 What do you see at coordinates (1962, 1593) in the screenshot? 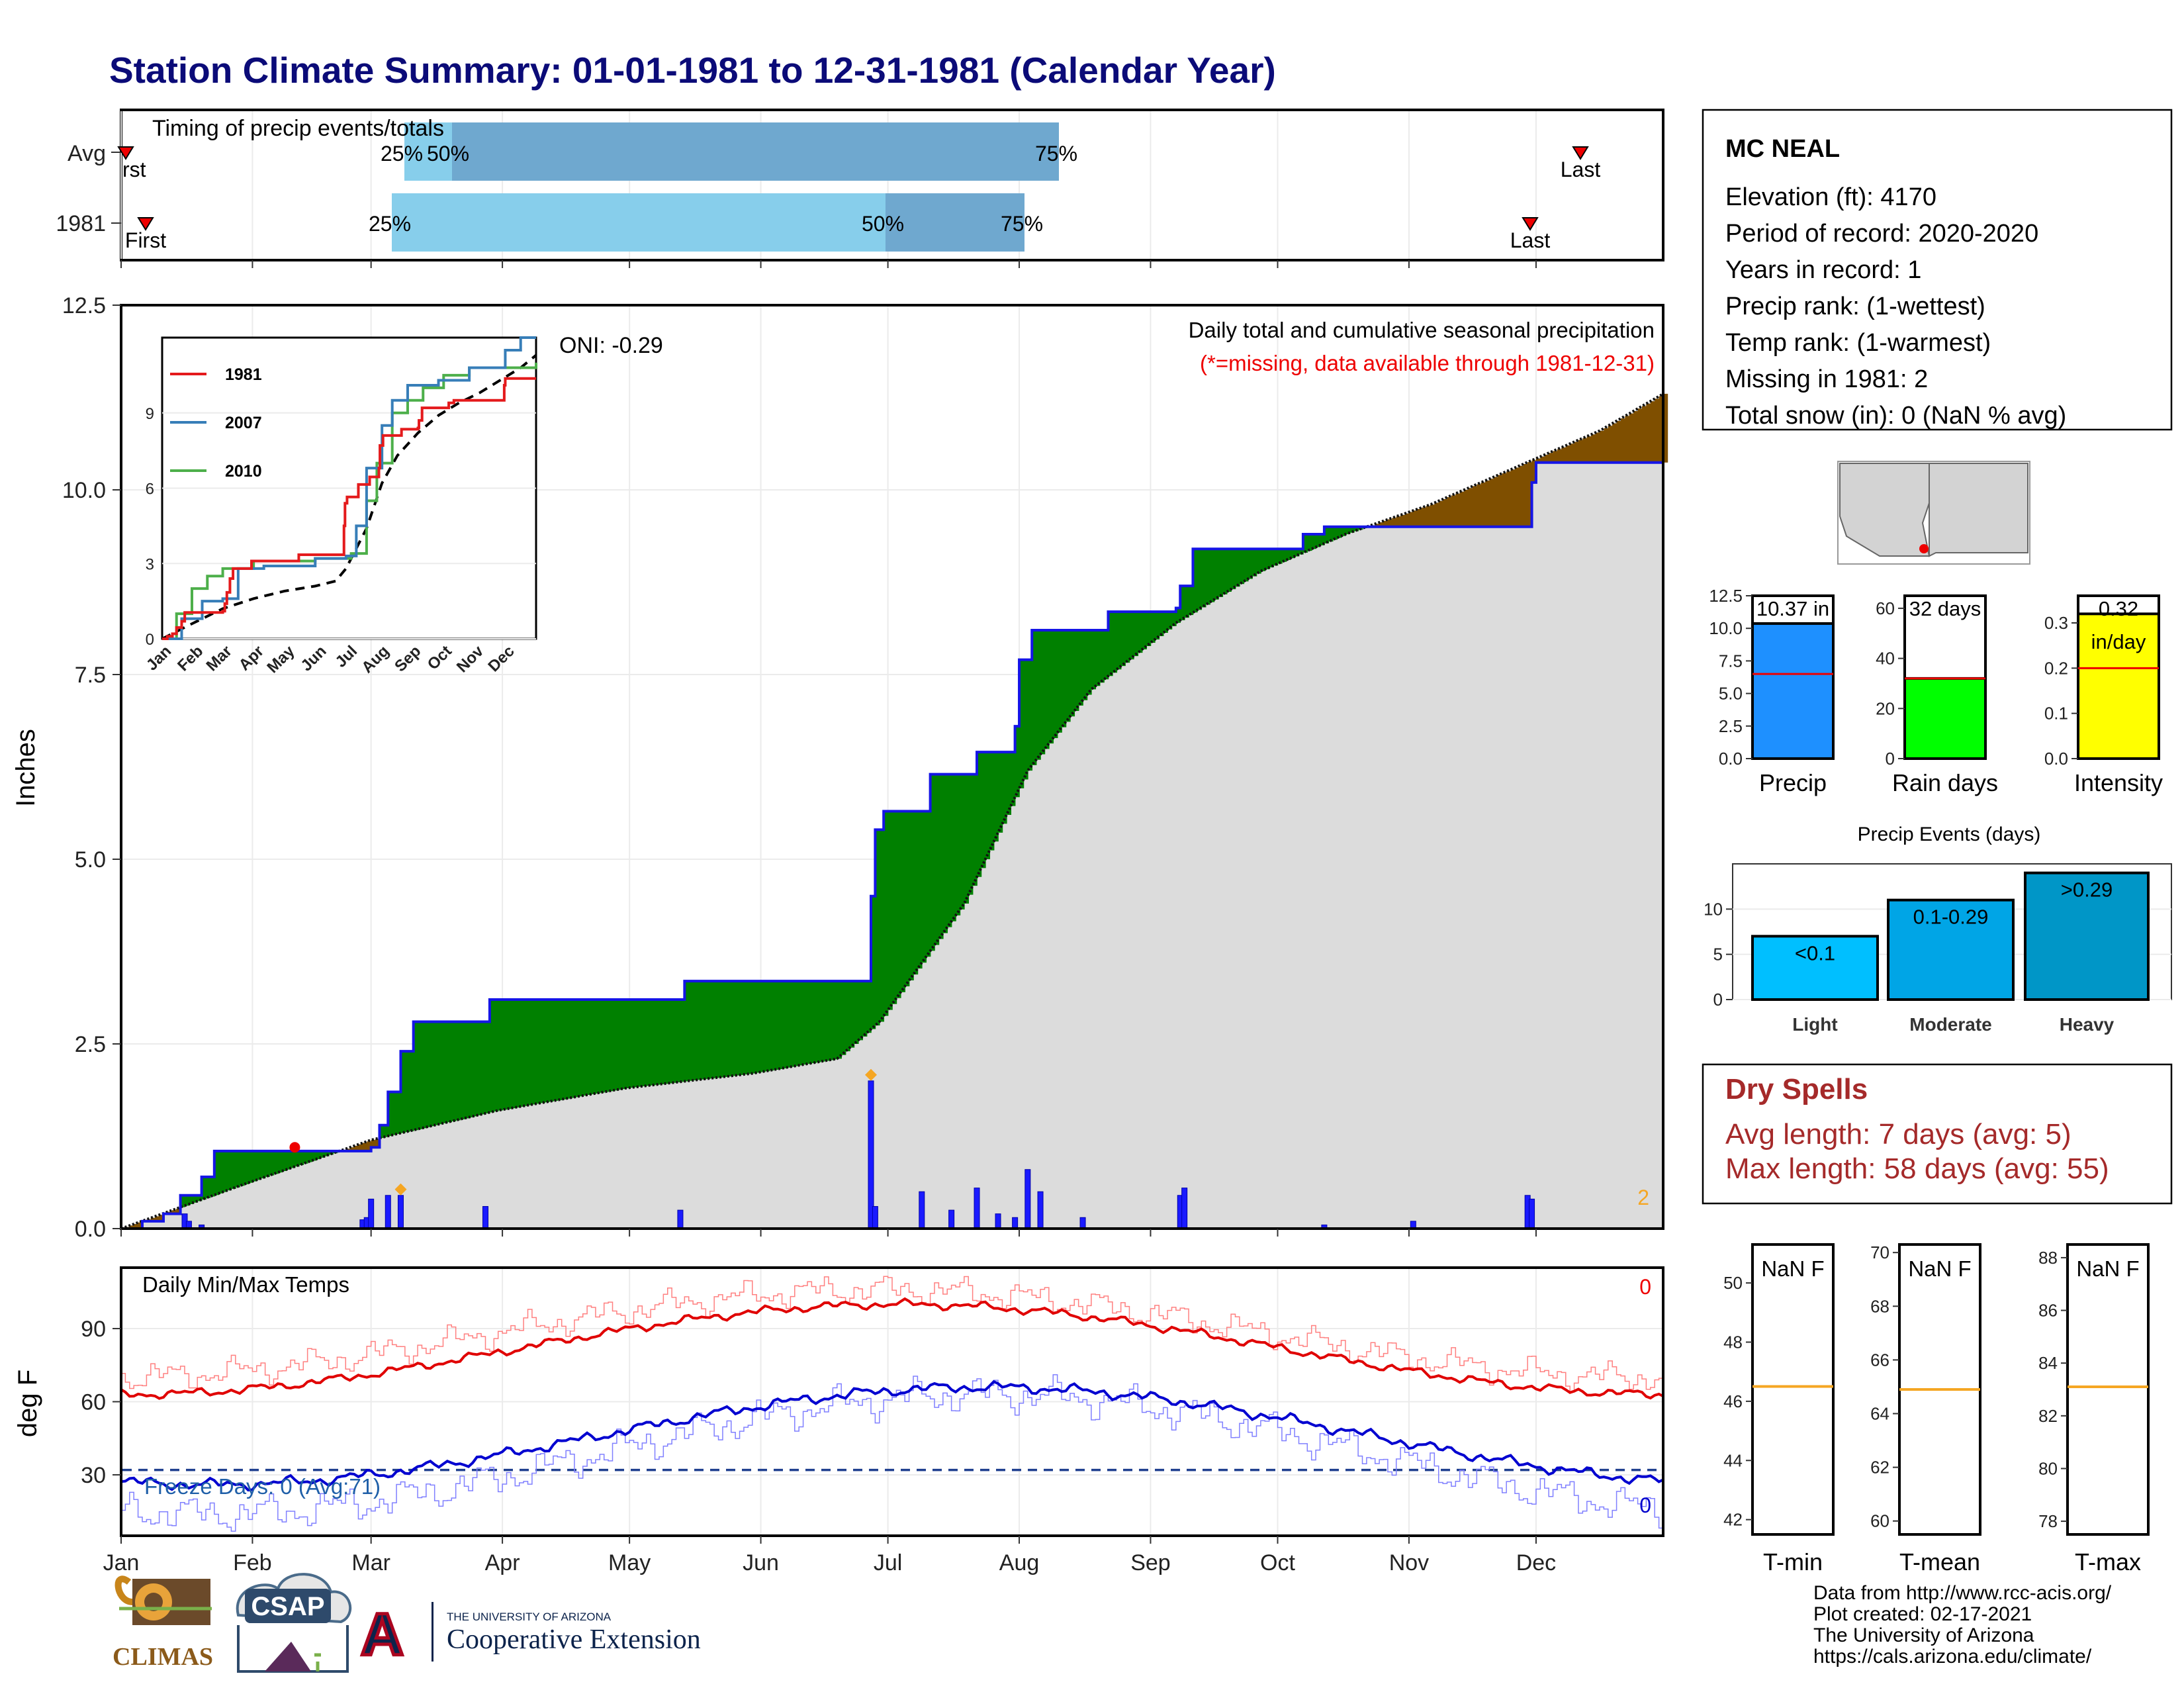
I see `footer-line: Data from http://www.rcc-acis.org/` at bounding box center [1962, 1593].